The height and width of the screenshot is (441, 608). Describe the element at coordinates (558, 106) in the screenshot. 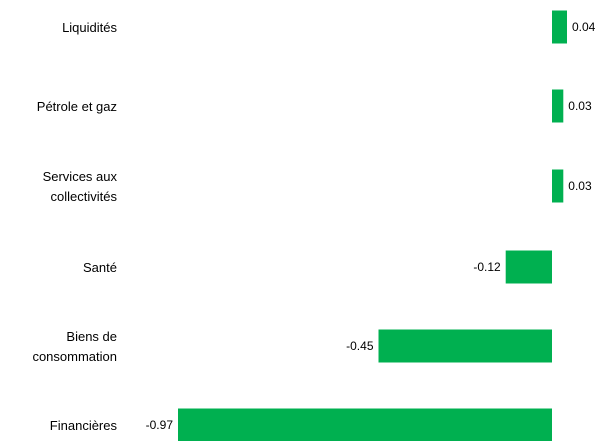

I see `bar-petrole-et-gaz` at that location.